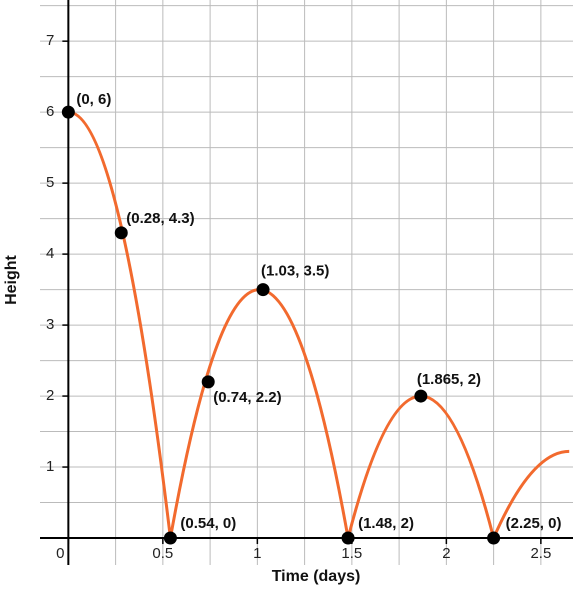  I want to click on y-tick-label: 5, so click(50, 182).